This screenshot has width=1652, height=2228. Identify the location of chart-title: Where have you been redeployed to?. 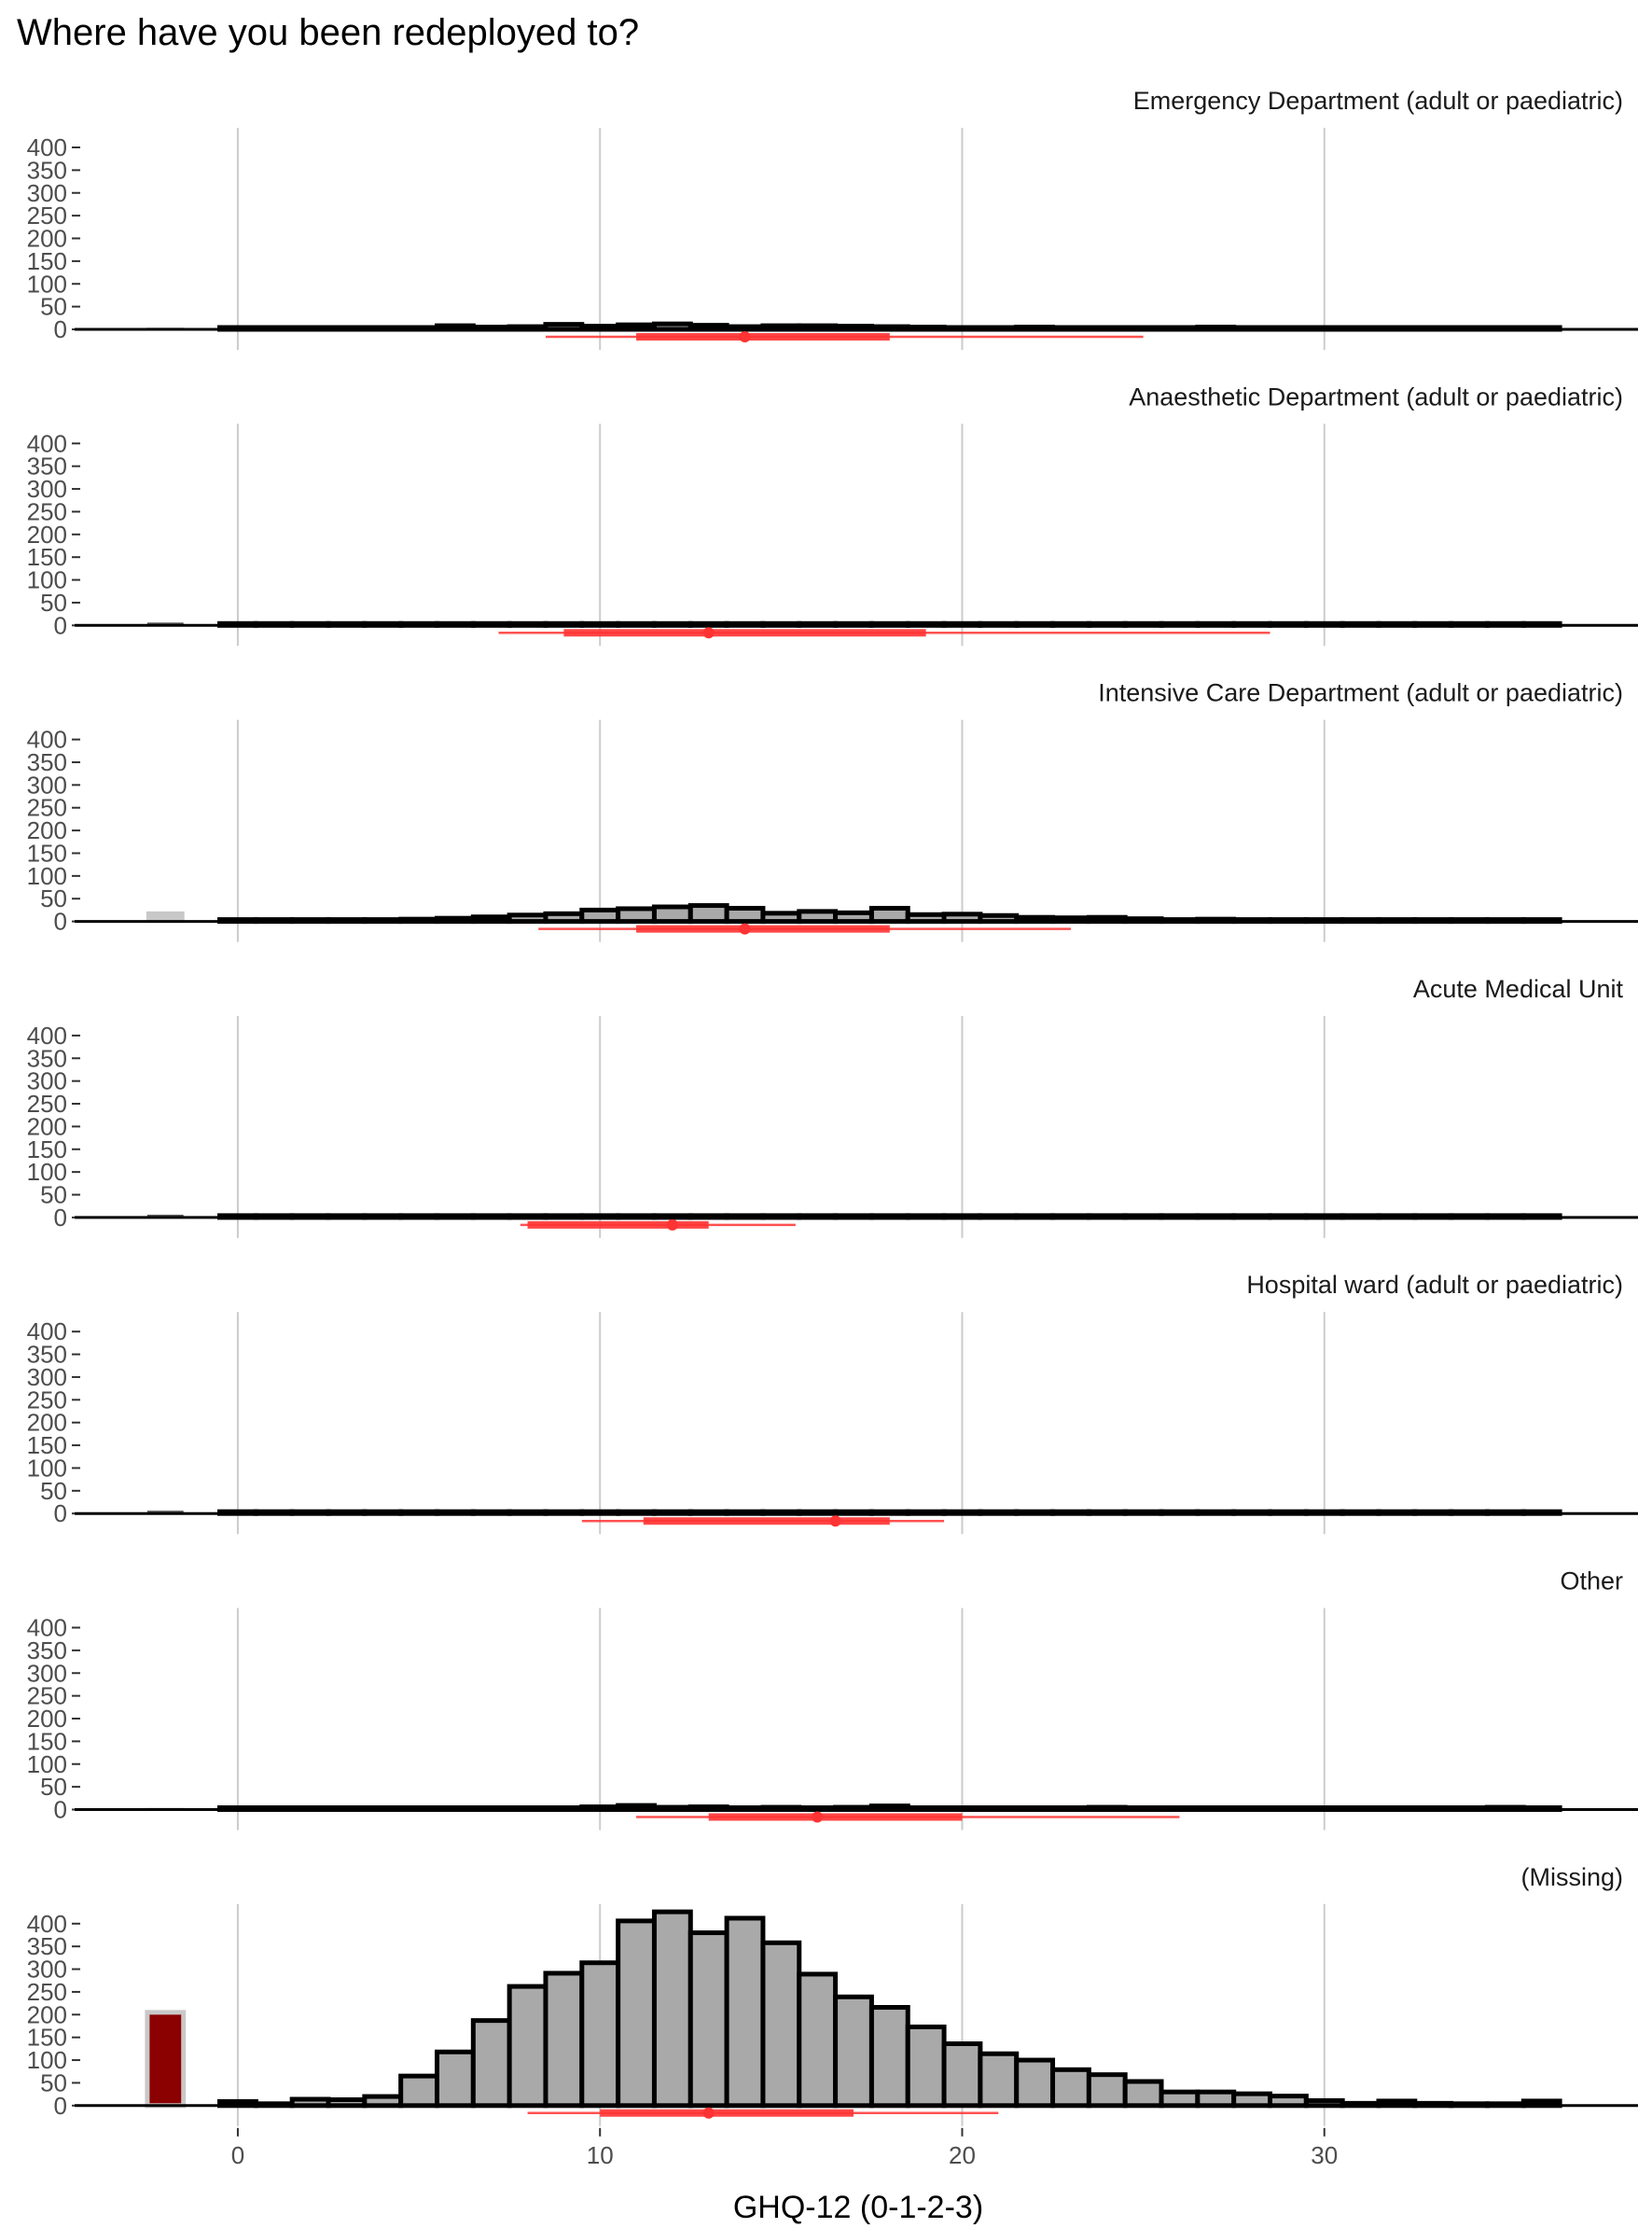
(328, 32).